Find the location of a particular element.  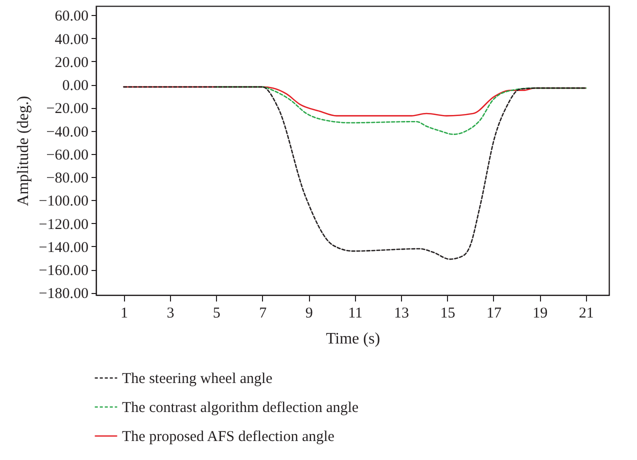

x-tick-label: 17 is located at coordinates (494, 314).